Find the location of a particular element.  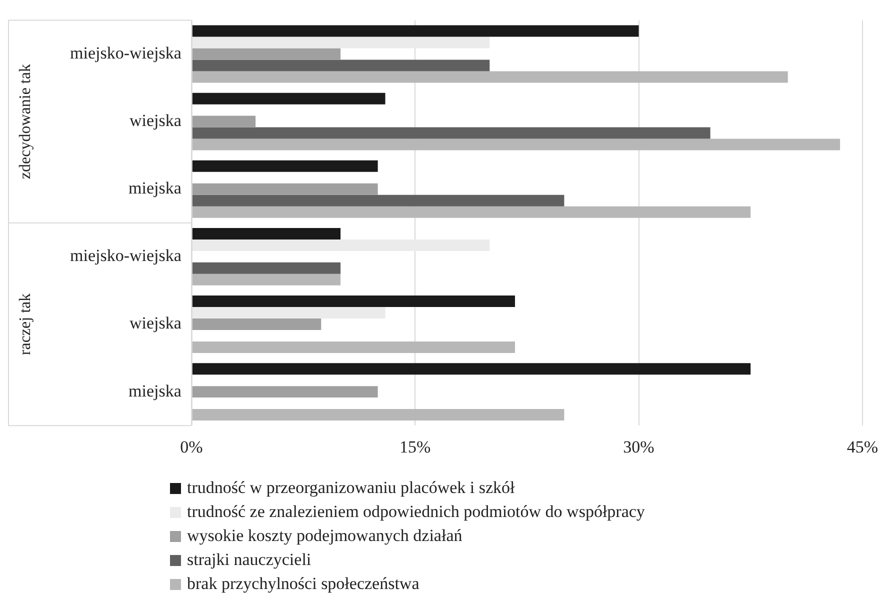

x-tick-label: 0% is located at coordinates (191, 446).